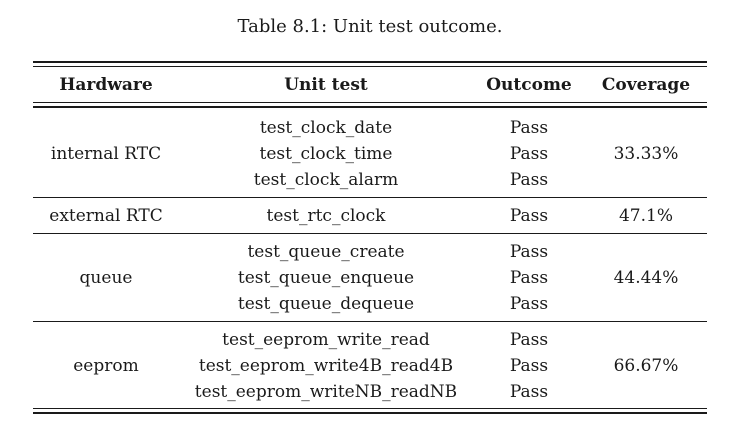 The image size is (753, 442). What do you see at coordinates (370, 102) in the screenshot?
I see `header-rule-upper` at bounding box center [370, 102].